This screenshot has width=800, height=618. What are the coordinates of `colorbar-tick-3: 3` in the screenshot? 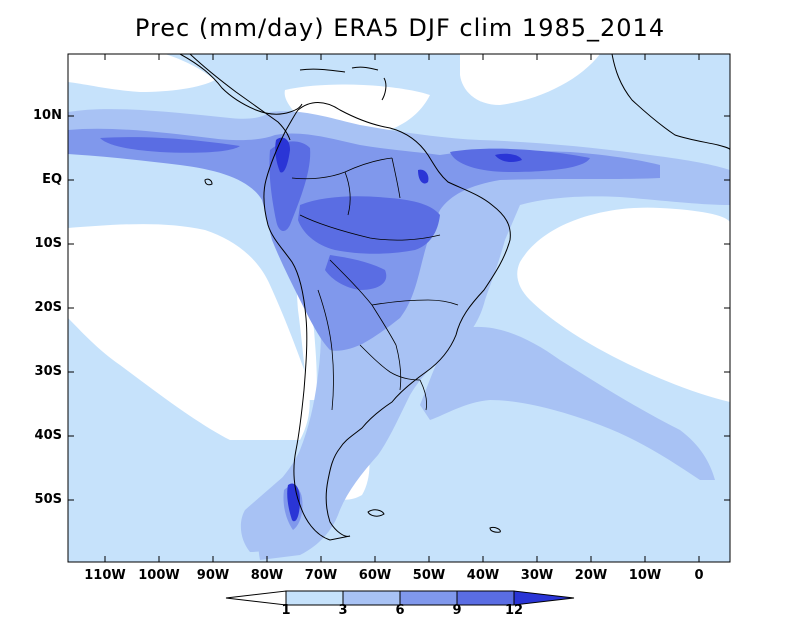 It's located at (343, 610).